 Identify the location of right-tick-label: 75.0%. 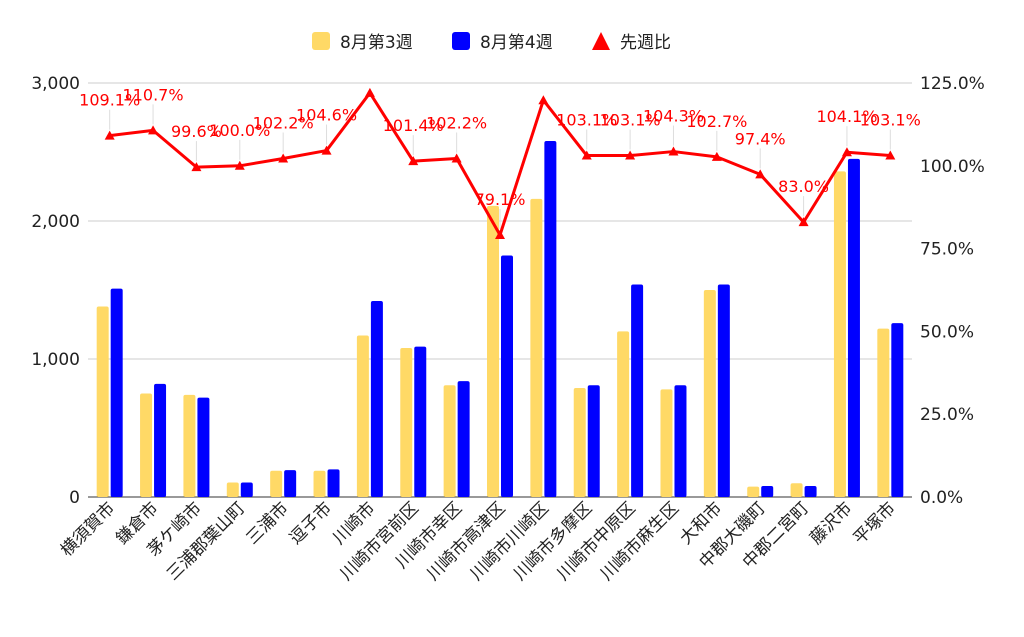
(947, 250).